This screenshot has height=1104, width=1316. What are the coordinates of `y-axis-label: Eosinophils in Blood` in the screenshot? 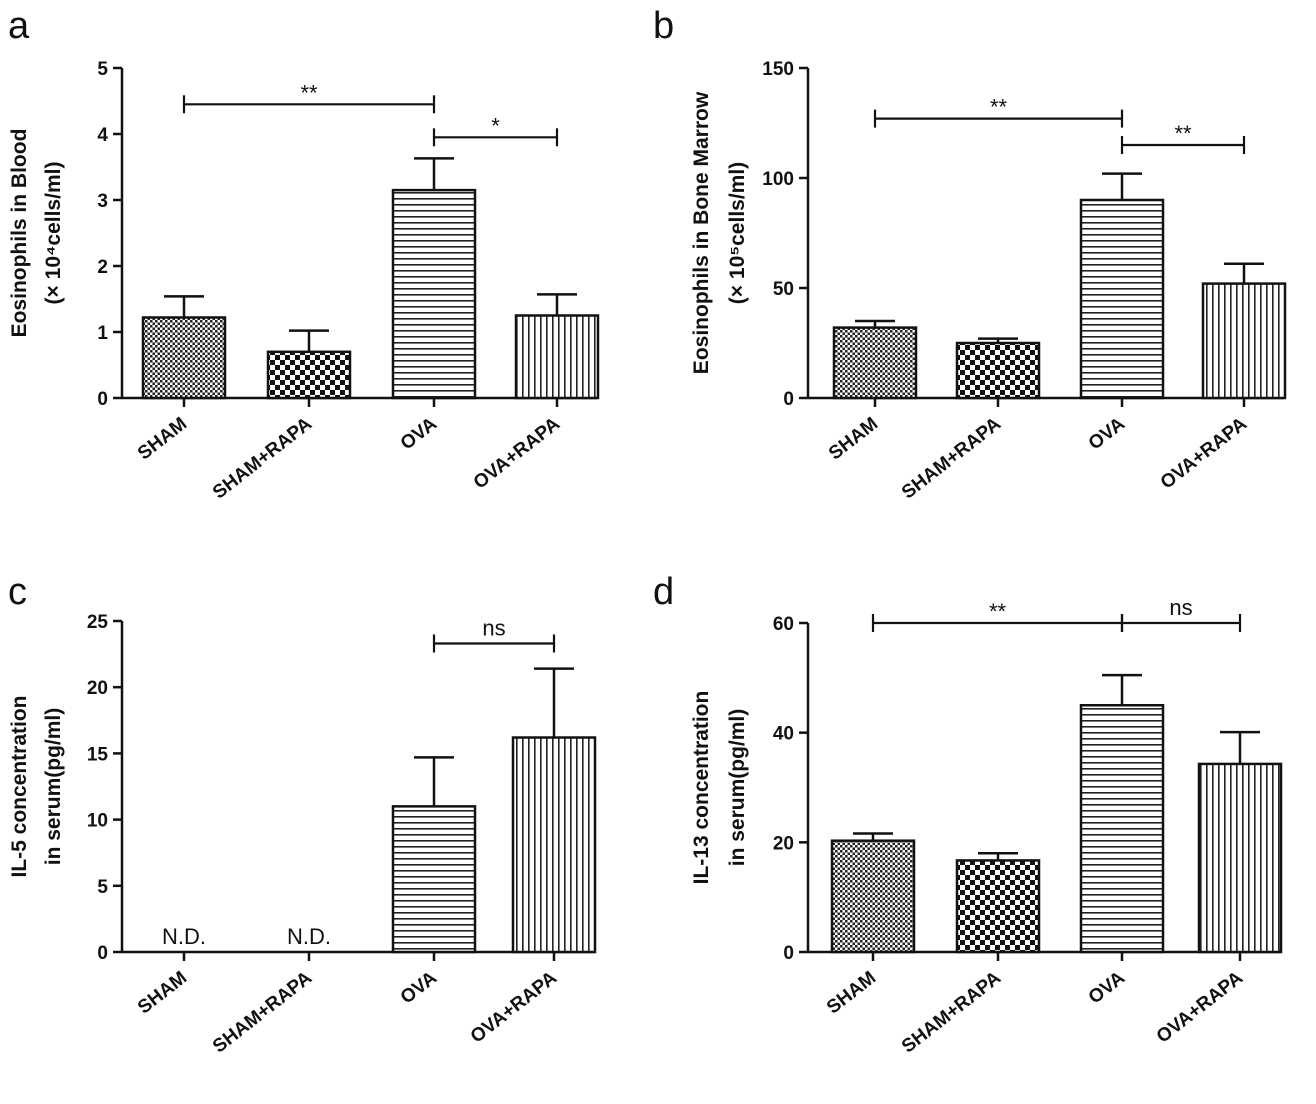 It's located at (19, 233).